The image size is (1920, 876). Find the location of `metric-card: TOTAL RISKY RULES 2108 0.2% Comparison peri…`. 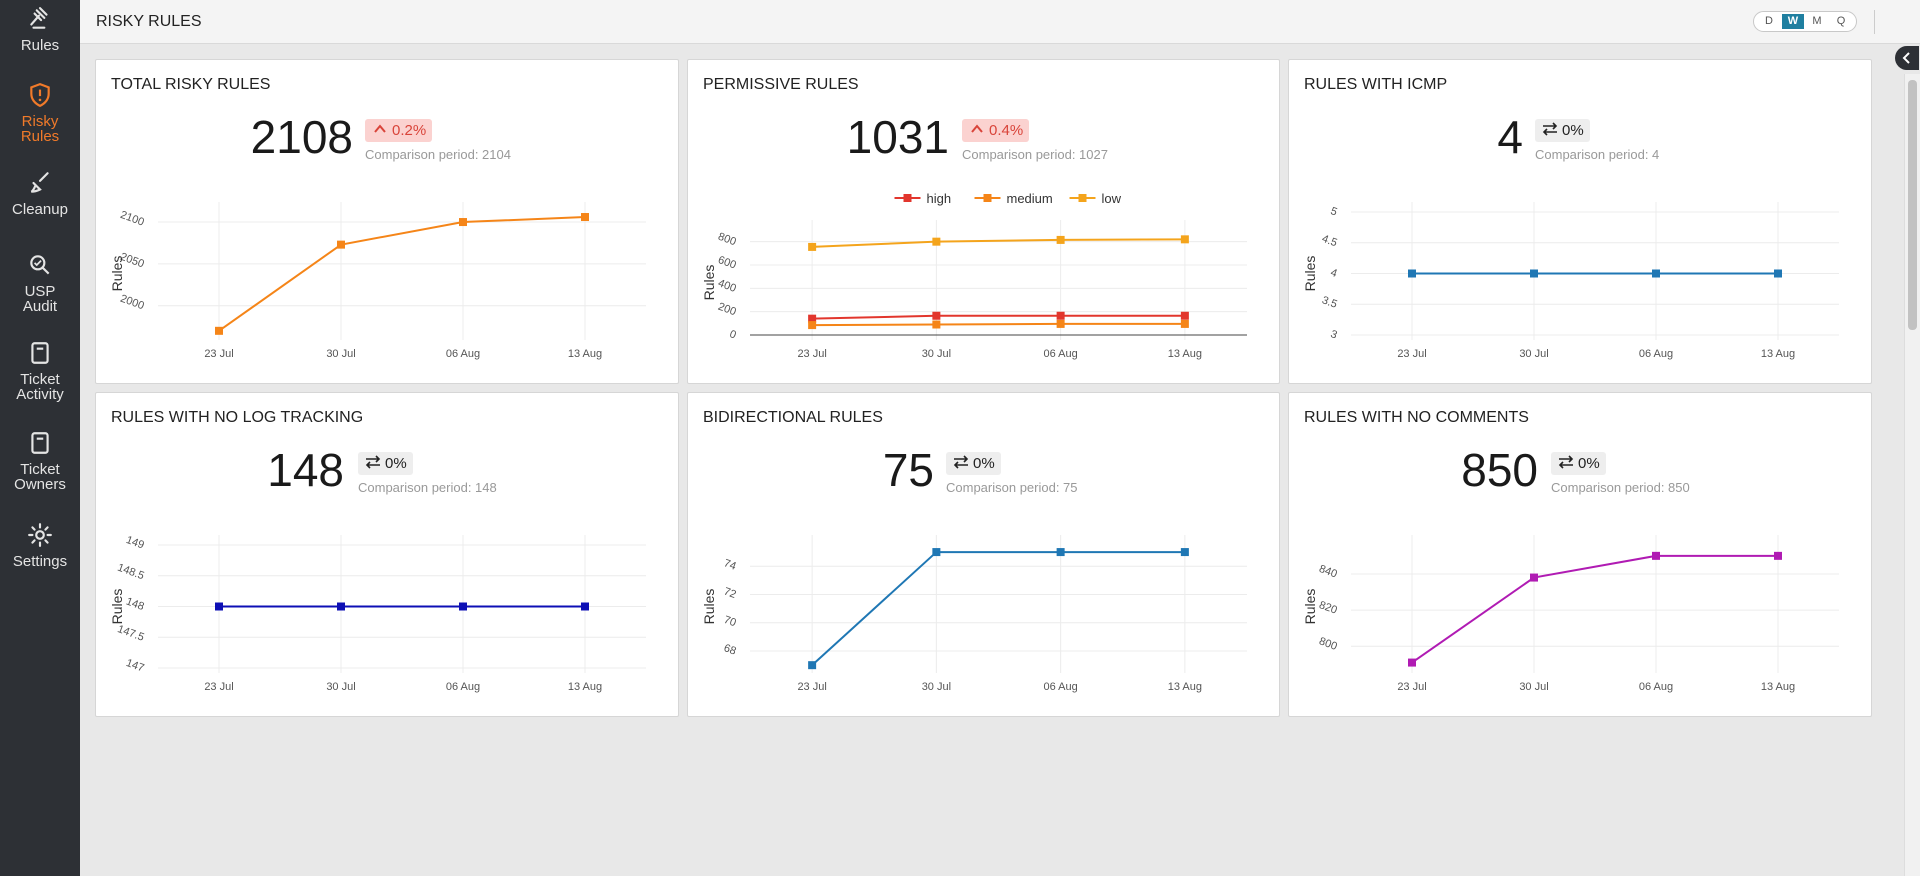

metric-card: TOTAL RISKY RULES 2108 0.2% Comparison peri… is located at coordinates (387, 221).